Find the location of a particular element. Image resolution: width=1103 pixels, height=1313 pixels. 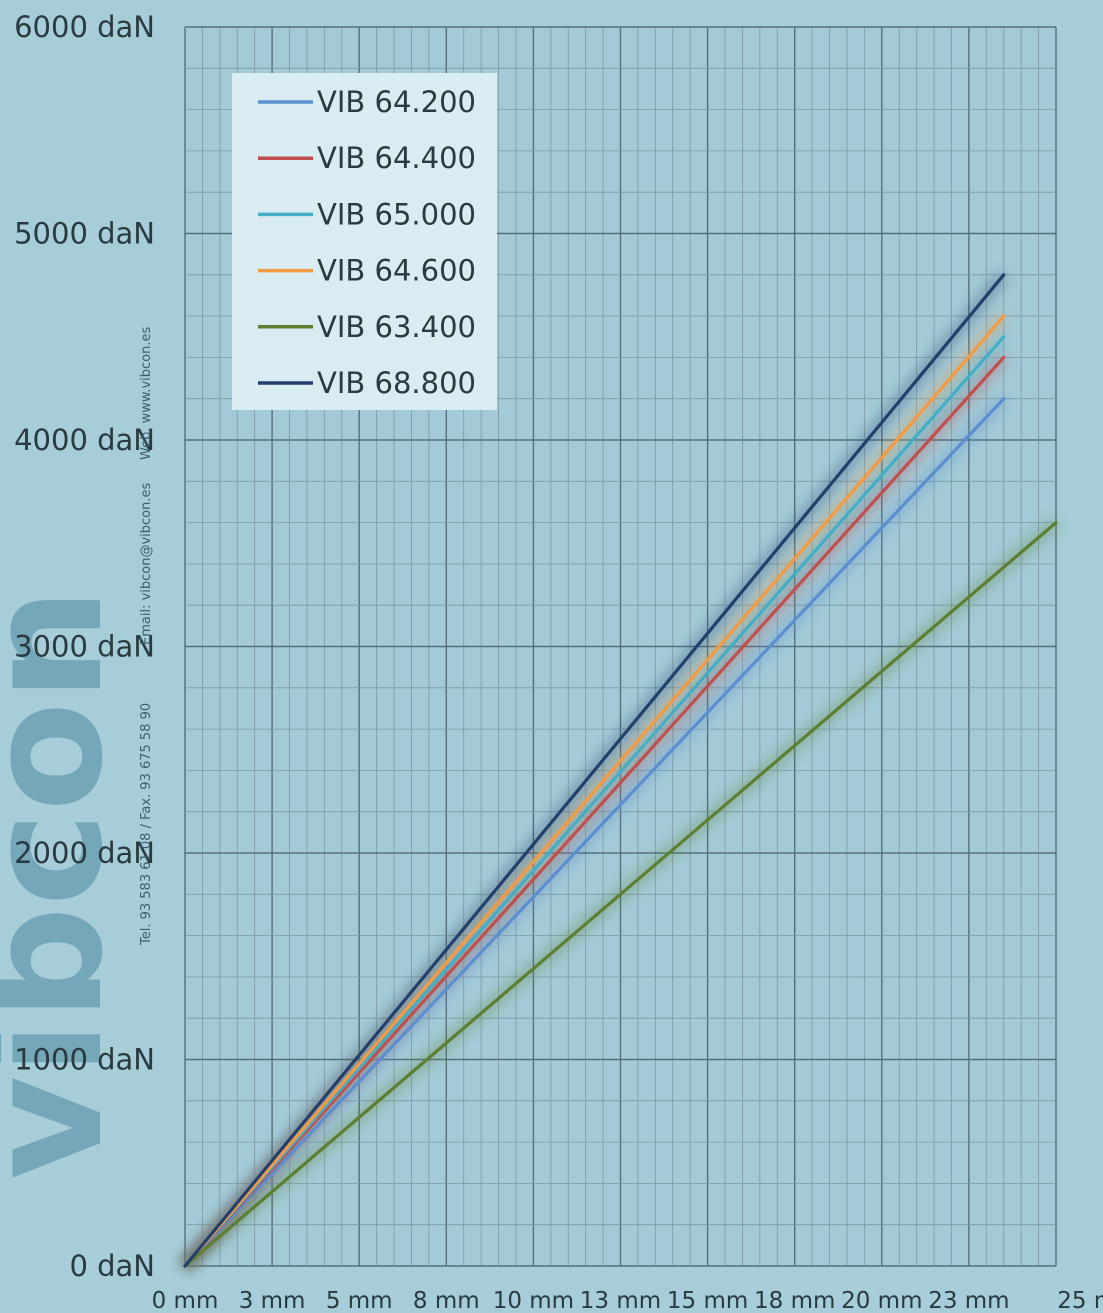

y-tick-label: 3000 daN is located at coordinates (84, 647).